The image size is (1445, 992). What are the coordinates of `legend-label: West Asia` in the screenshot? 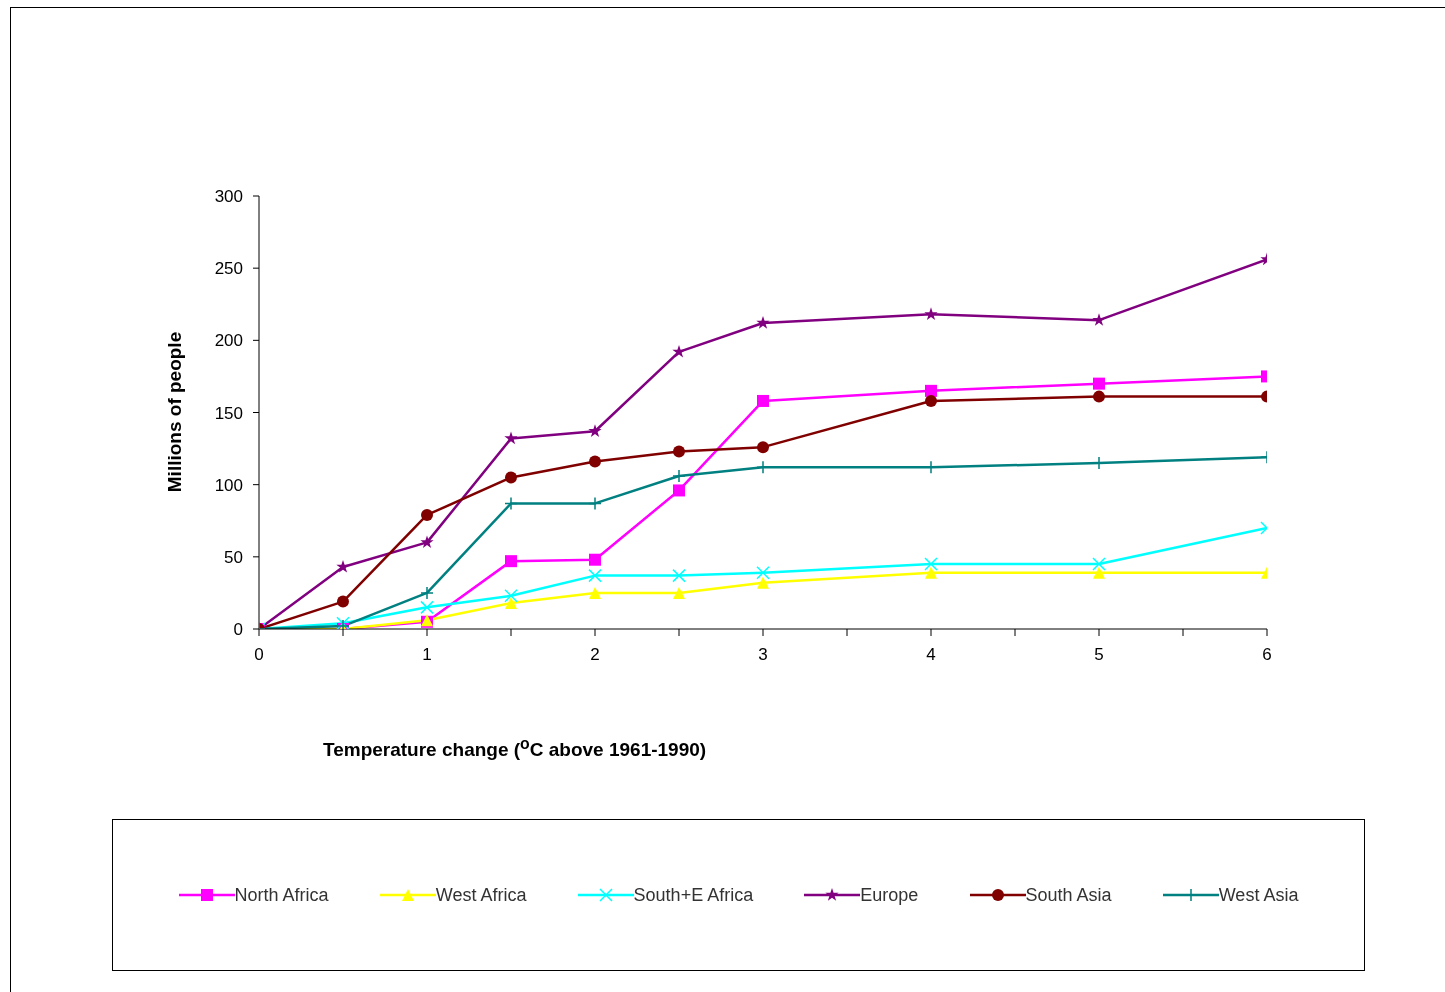 It's located at (1258, 895).